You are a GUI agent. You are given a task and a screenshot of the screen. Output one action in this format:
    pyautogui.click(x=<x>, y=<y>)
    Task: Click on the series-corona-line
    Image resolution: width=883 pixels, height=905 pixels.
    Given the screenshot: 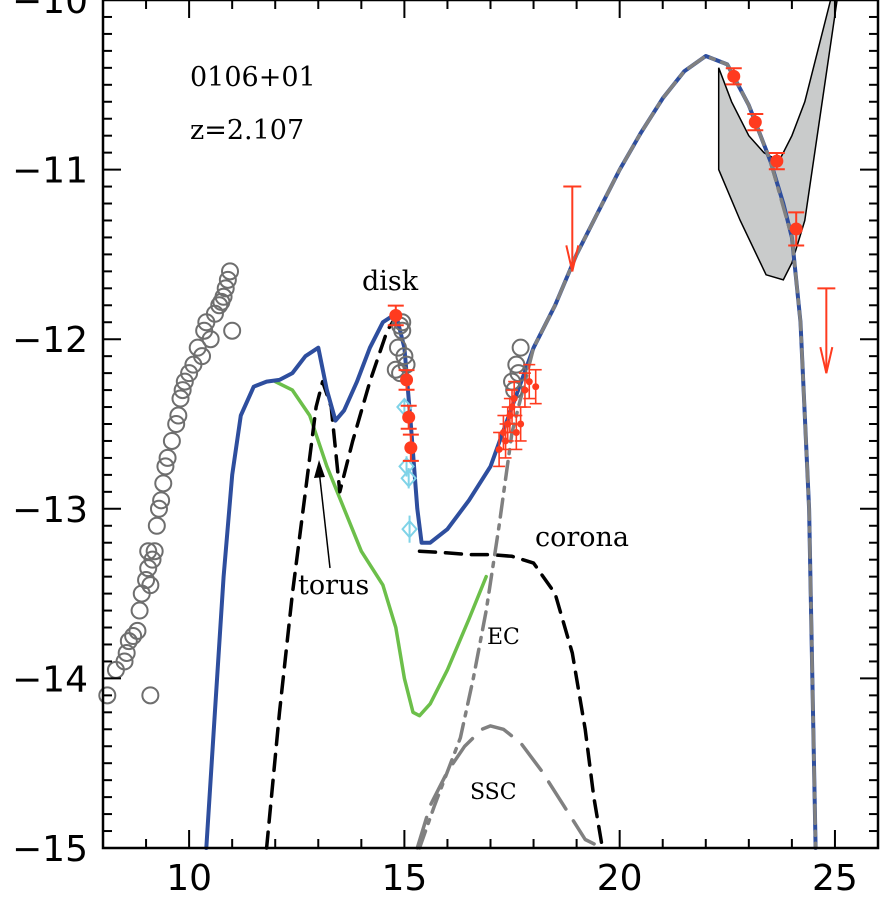 What is the action you would take?
    pyautogui.click(x=511, y=699)
    